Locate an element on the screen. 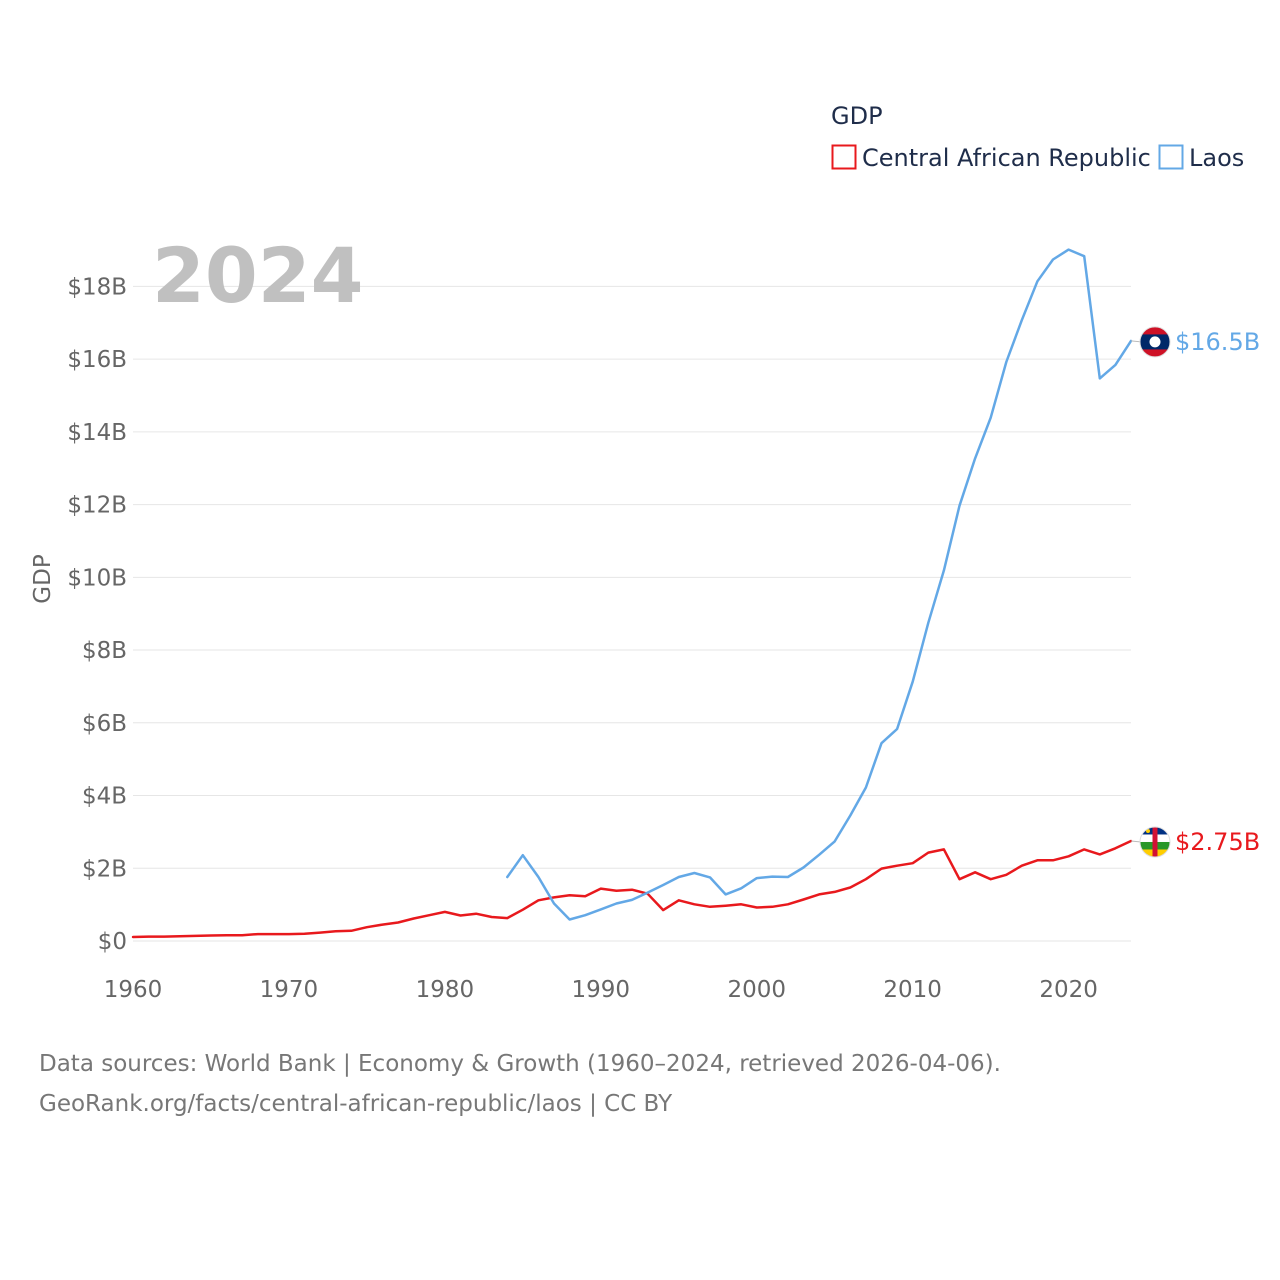  y-tick-label: $10B is located at coordinates (97, 578).